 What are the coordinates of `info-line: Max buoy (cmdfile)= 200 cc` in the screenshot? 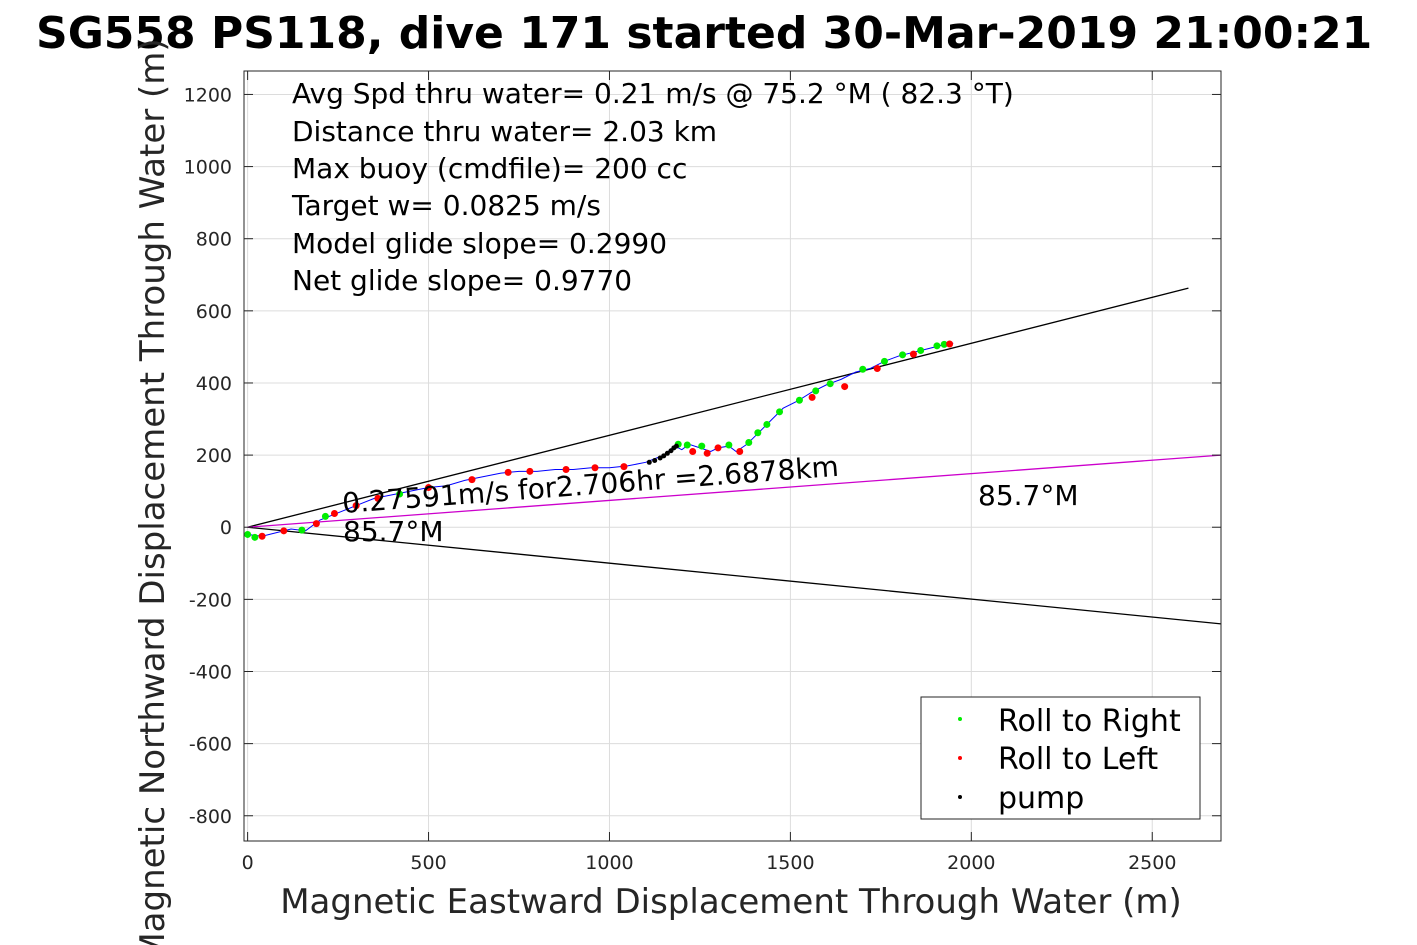 It's located at (489, 168).